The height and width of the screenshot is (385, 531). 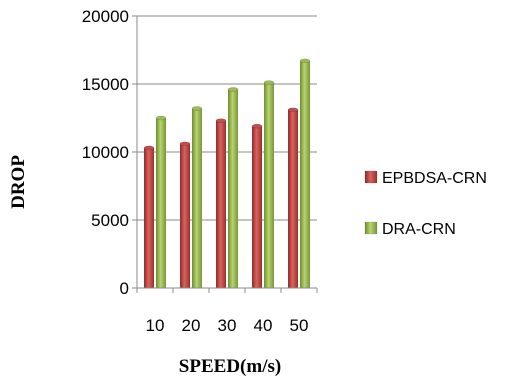 I want to click on legend-label: DRA-CRN, so click(x=419, y=229).